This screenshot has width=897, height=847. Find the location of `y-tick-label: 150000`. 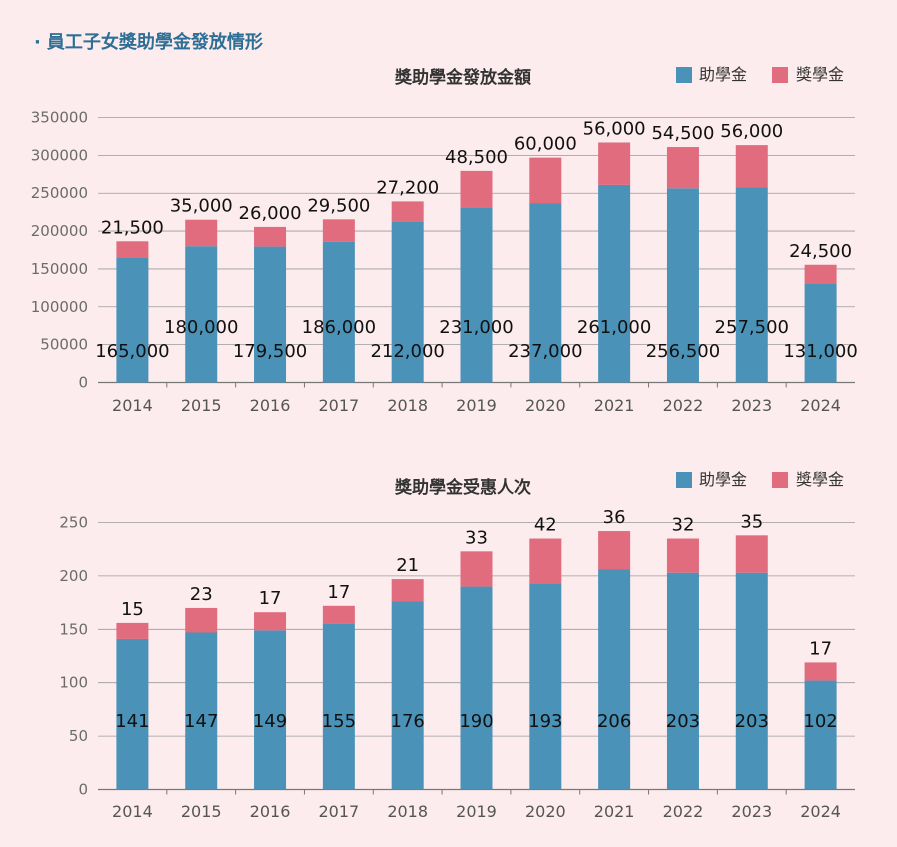

y-tick-label: 150000 is located at coordinates (59, 269).